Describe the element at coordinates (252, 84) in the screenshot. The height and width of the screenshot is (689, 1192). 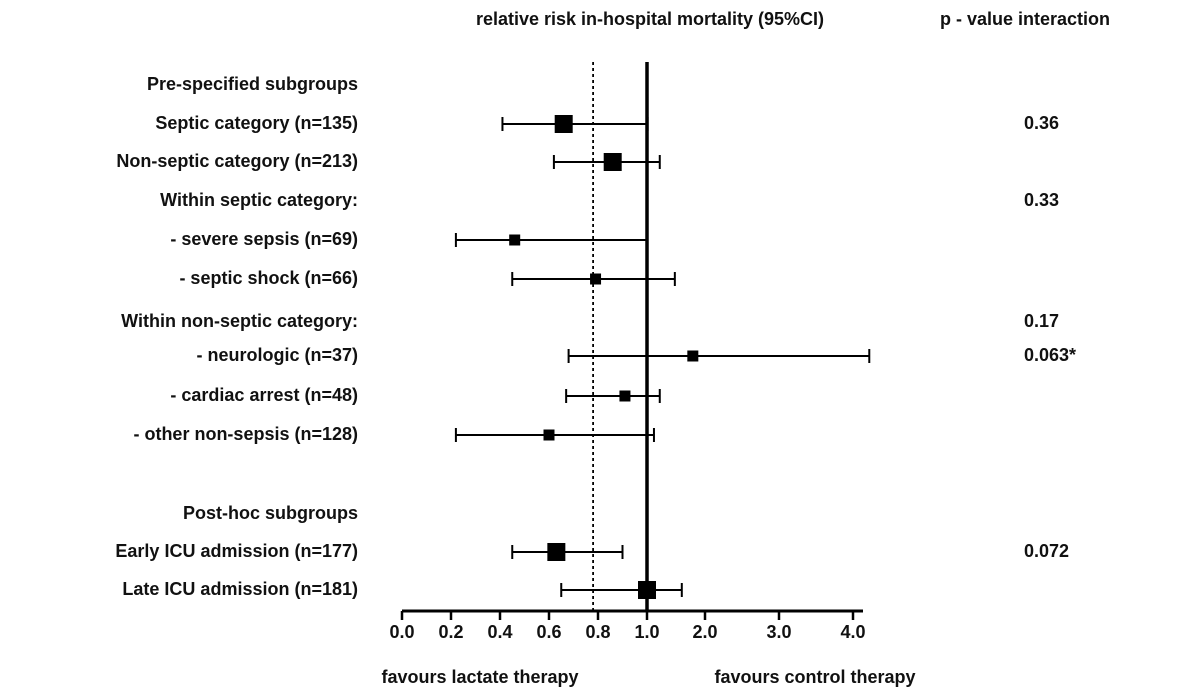
I see `row-label: Pre-specified subgroups` at that location.